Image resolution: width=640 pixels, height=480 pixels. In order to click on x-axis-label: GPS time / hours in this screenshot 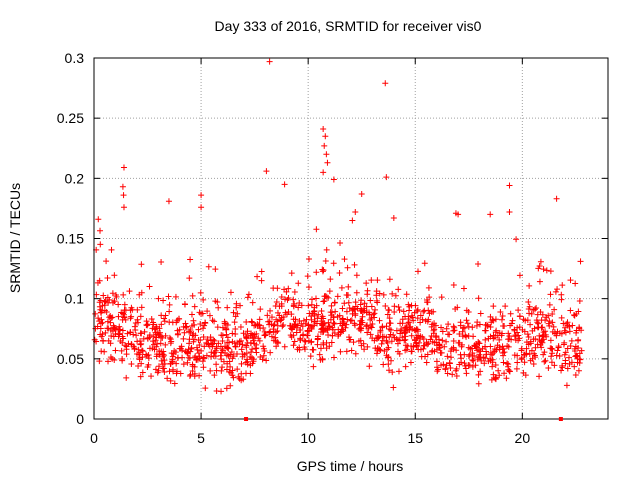, I will do `click(350, 466)`.